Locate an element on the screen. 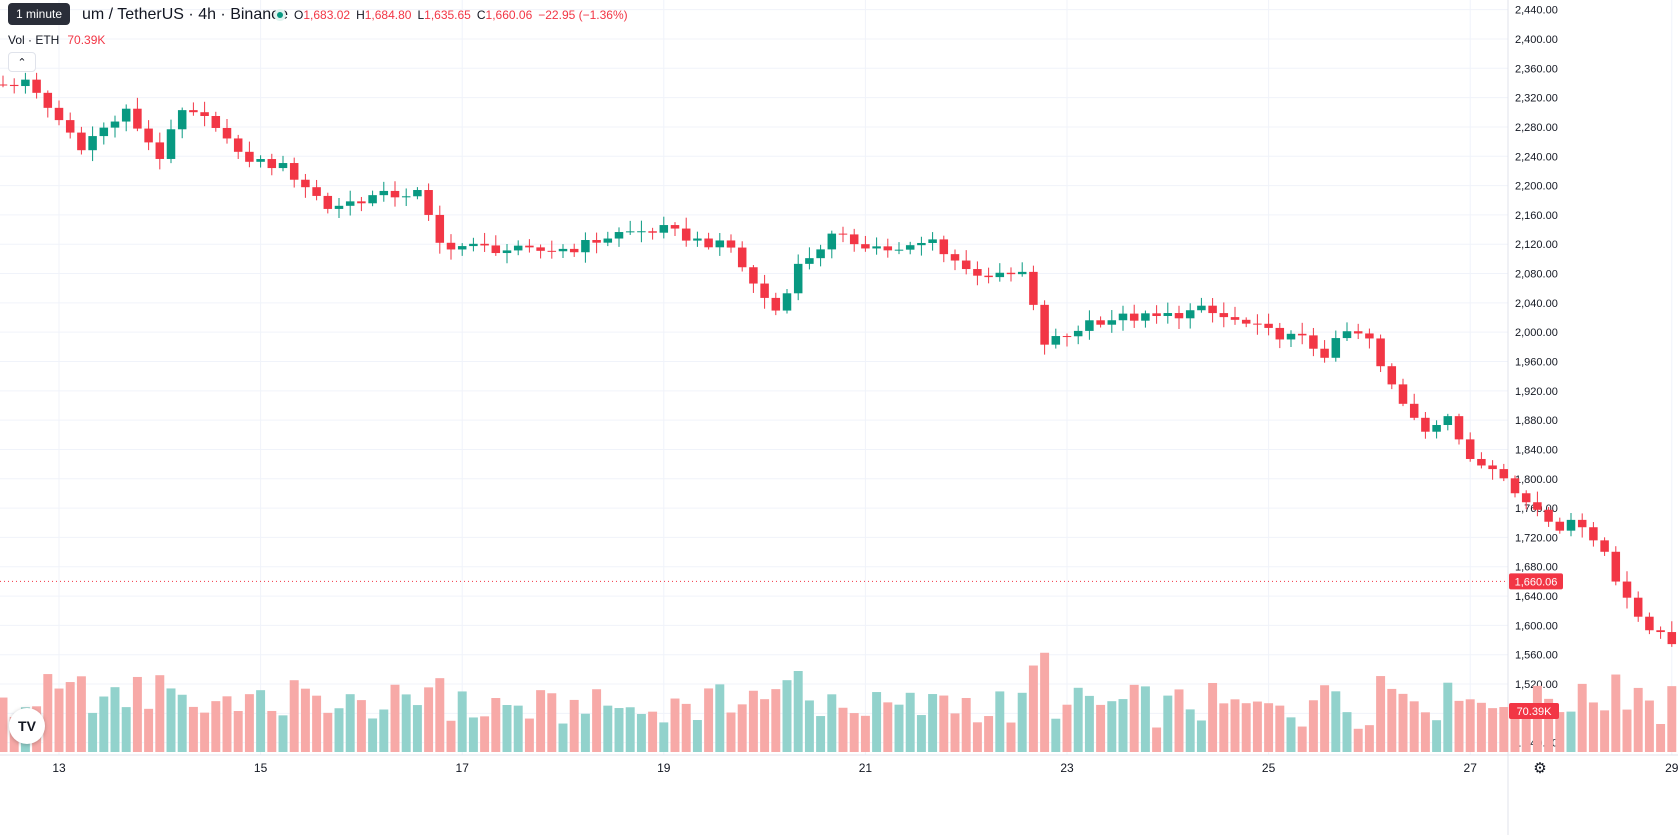 Image resolution: width=1678 pixels, height=835 pixels. volume-badge is located at coordinates (1534, 711).